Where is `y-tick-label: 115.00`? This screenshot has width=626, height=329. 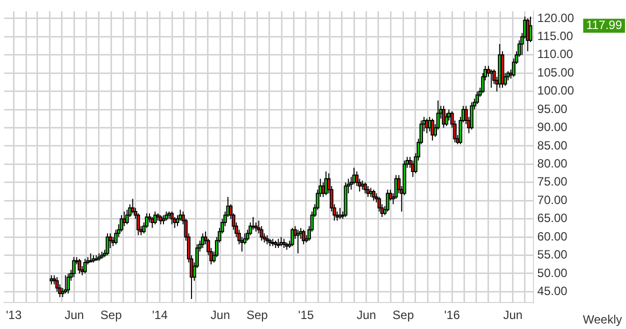 y-tick-label: 115.00 is located at coordinates (555, 36).